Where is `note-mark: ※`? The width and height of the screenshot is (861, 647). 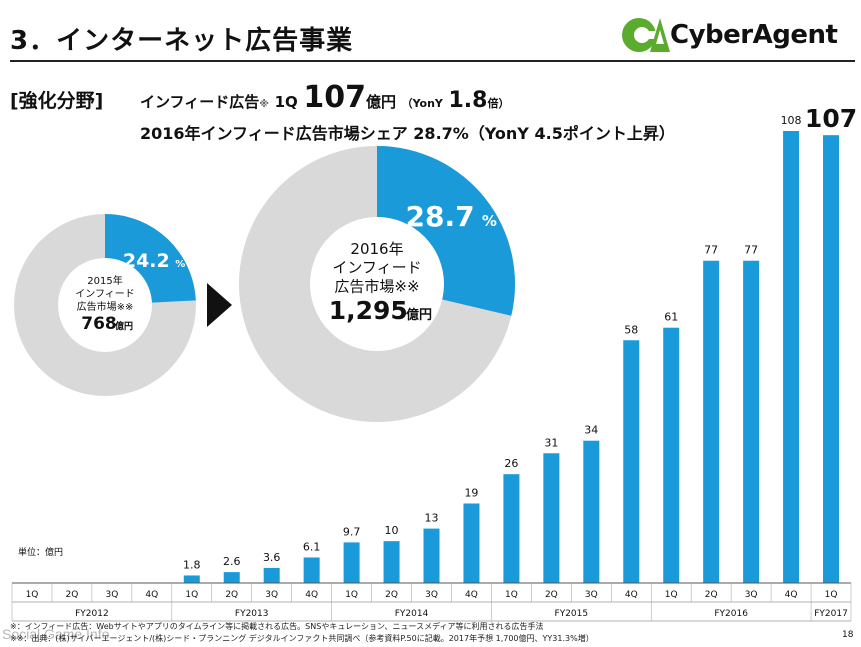 note-mark: ※ is located at coordinates (264, 104).